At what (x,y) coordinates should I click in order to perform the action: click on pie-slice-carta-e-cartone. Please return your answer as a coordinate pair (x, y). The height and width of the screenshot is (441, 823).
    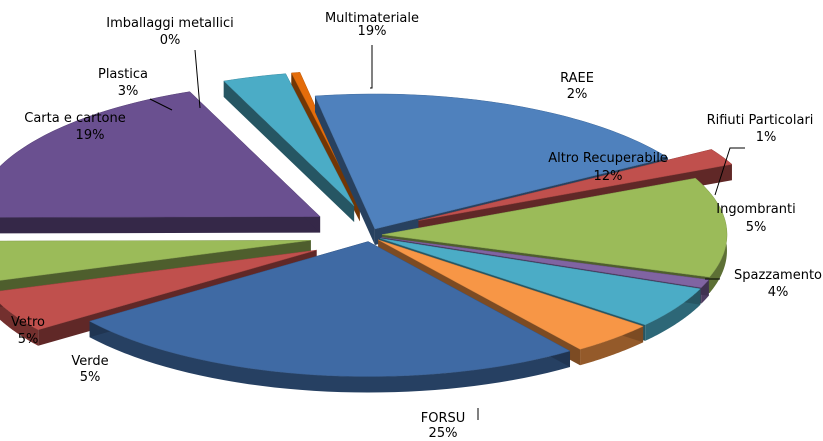
    Looking at the image, I should click on (160, 162).